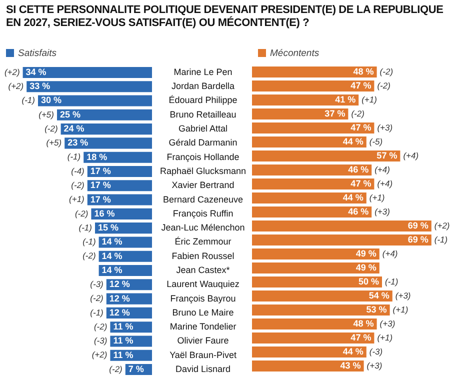  What do you see at coordinates (78, 171) in the screenshot?
I see `annotation: (-4)` at bounding box center [78, 171].